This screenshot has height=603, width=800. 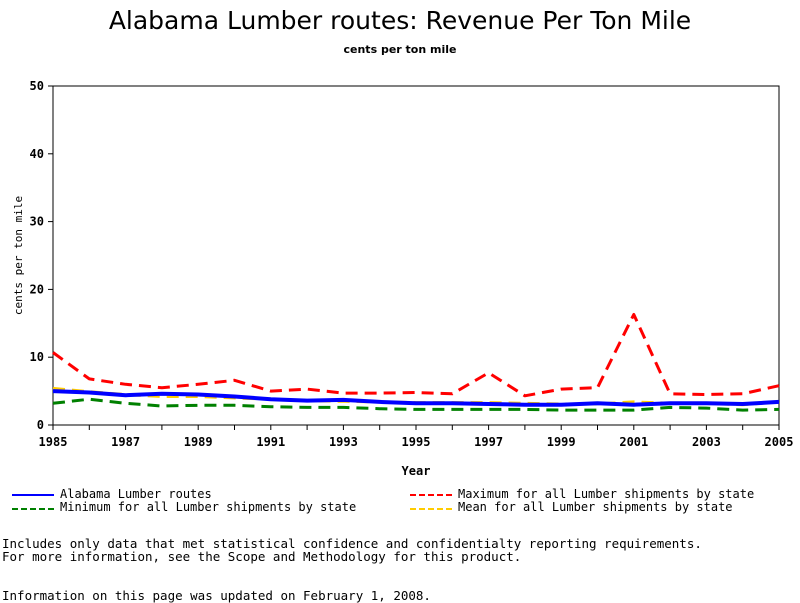 What do you see at coordinates (37, 289) in the screenshot?
I see `y-tick-label: 20` at bounding box center [37, 289].